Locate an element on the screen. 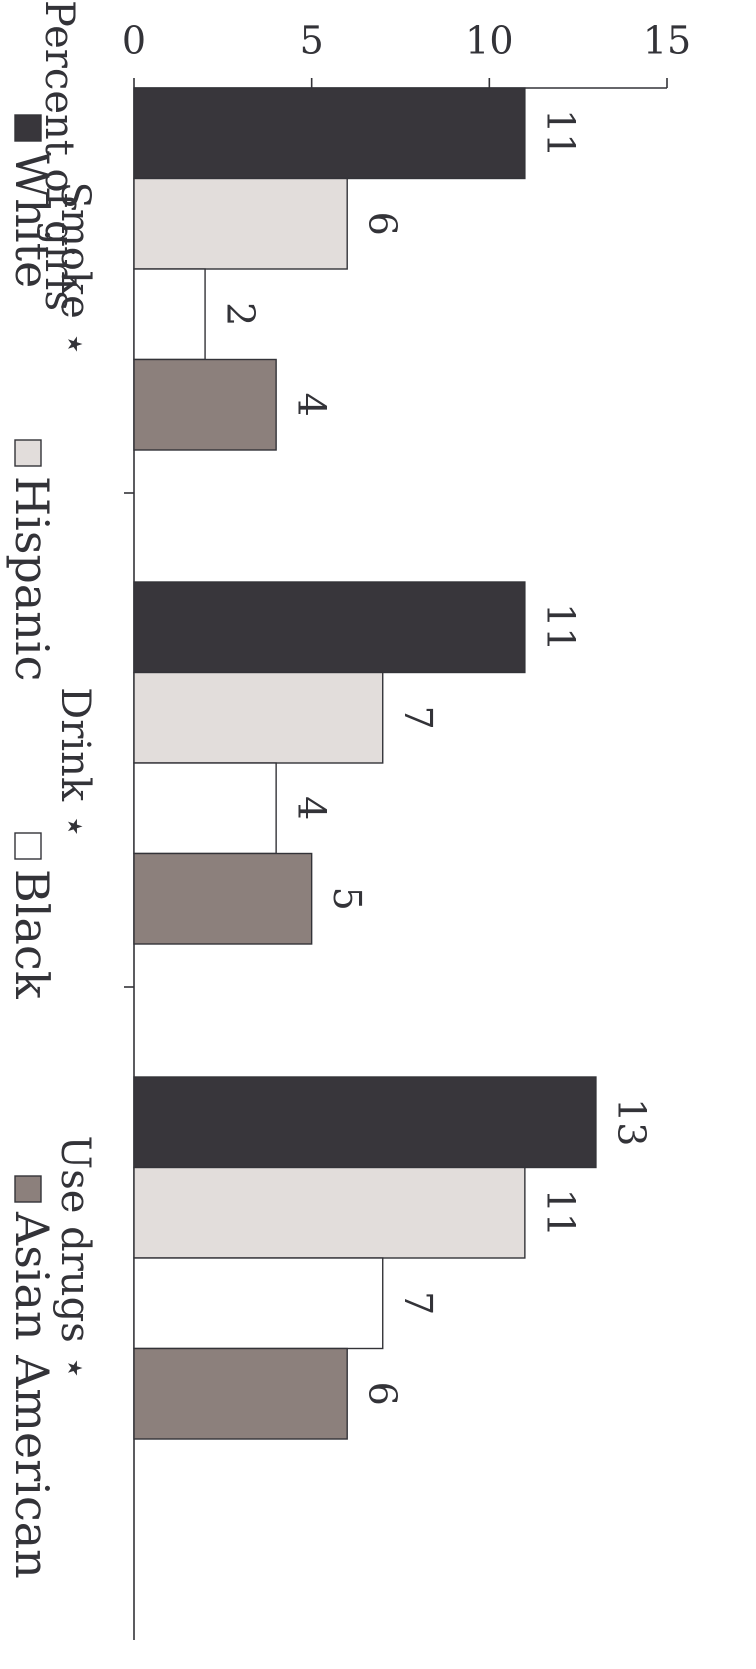 Image resolution: width=756 pixels, height=1669 pixels. bar-value-label: 13 is located at coordinates (631, 1122).